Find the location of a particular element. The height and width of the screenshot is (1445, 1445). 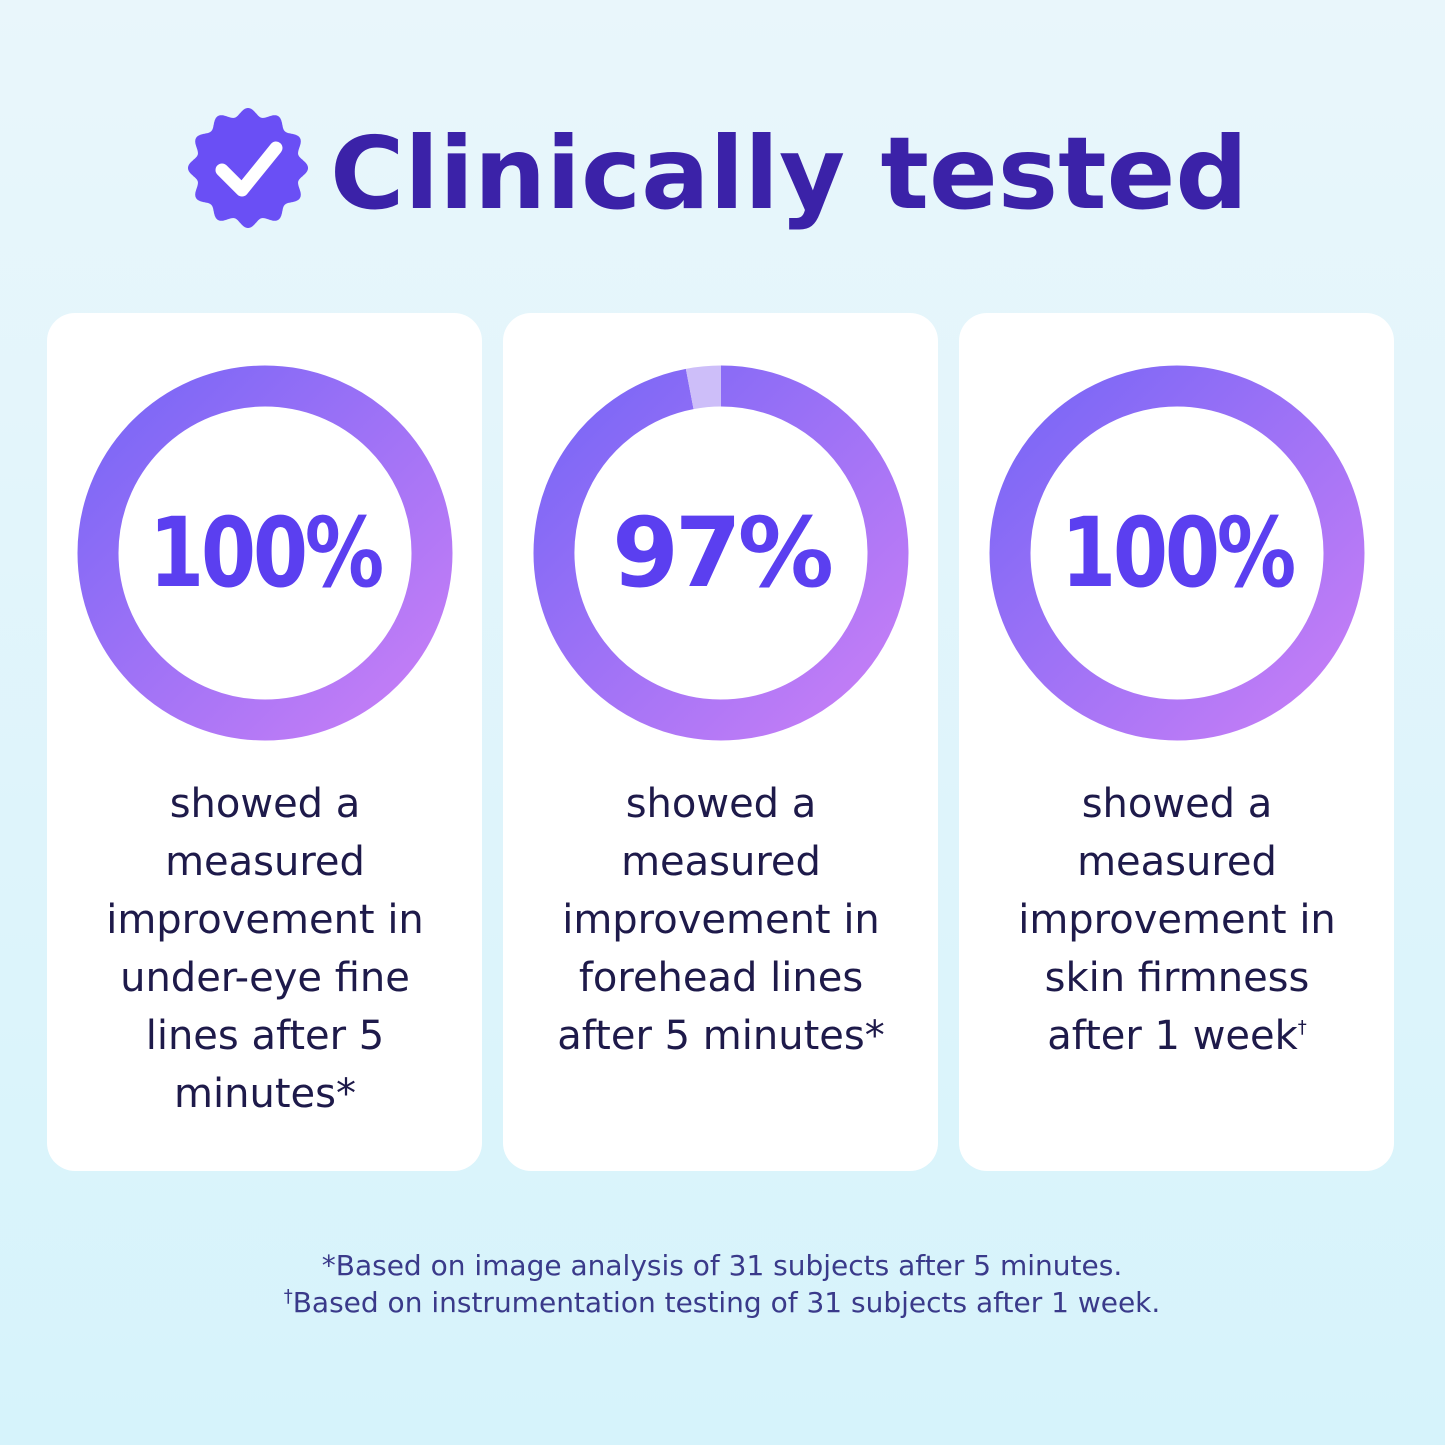

caption-text: after 1 week is located at coordinates (1172, 1036).